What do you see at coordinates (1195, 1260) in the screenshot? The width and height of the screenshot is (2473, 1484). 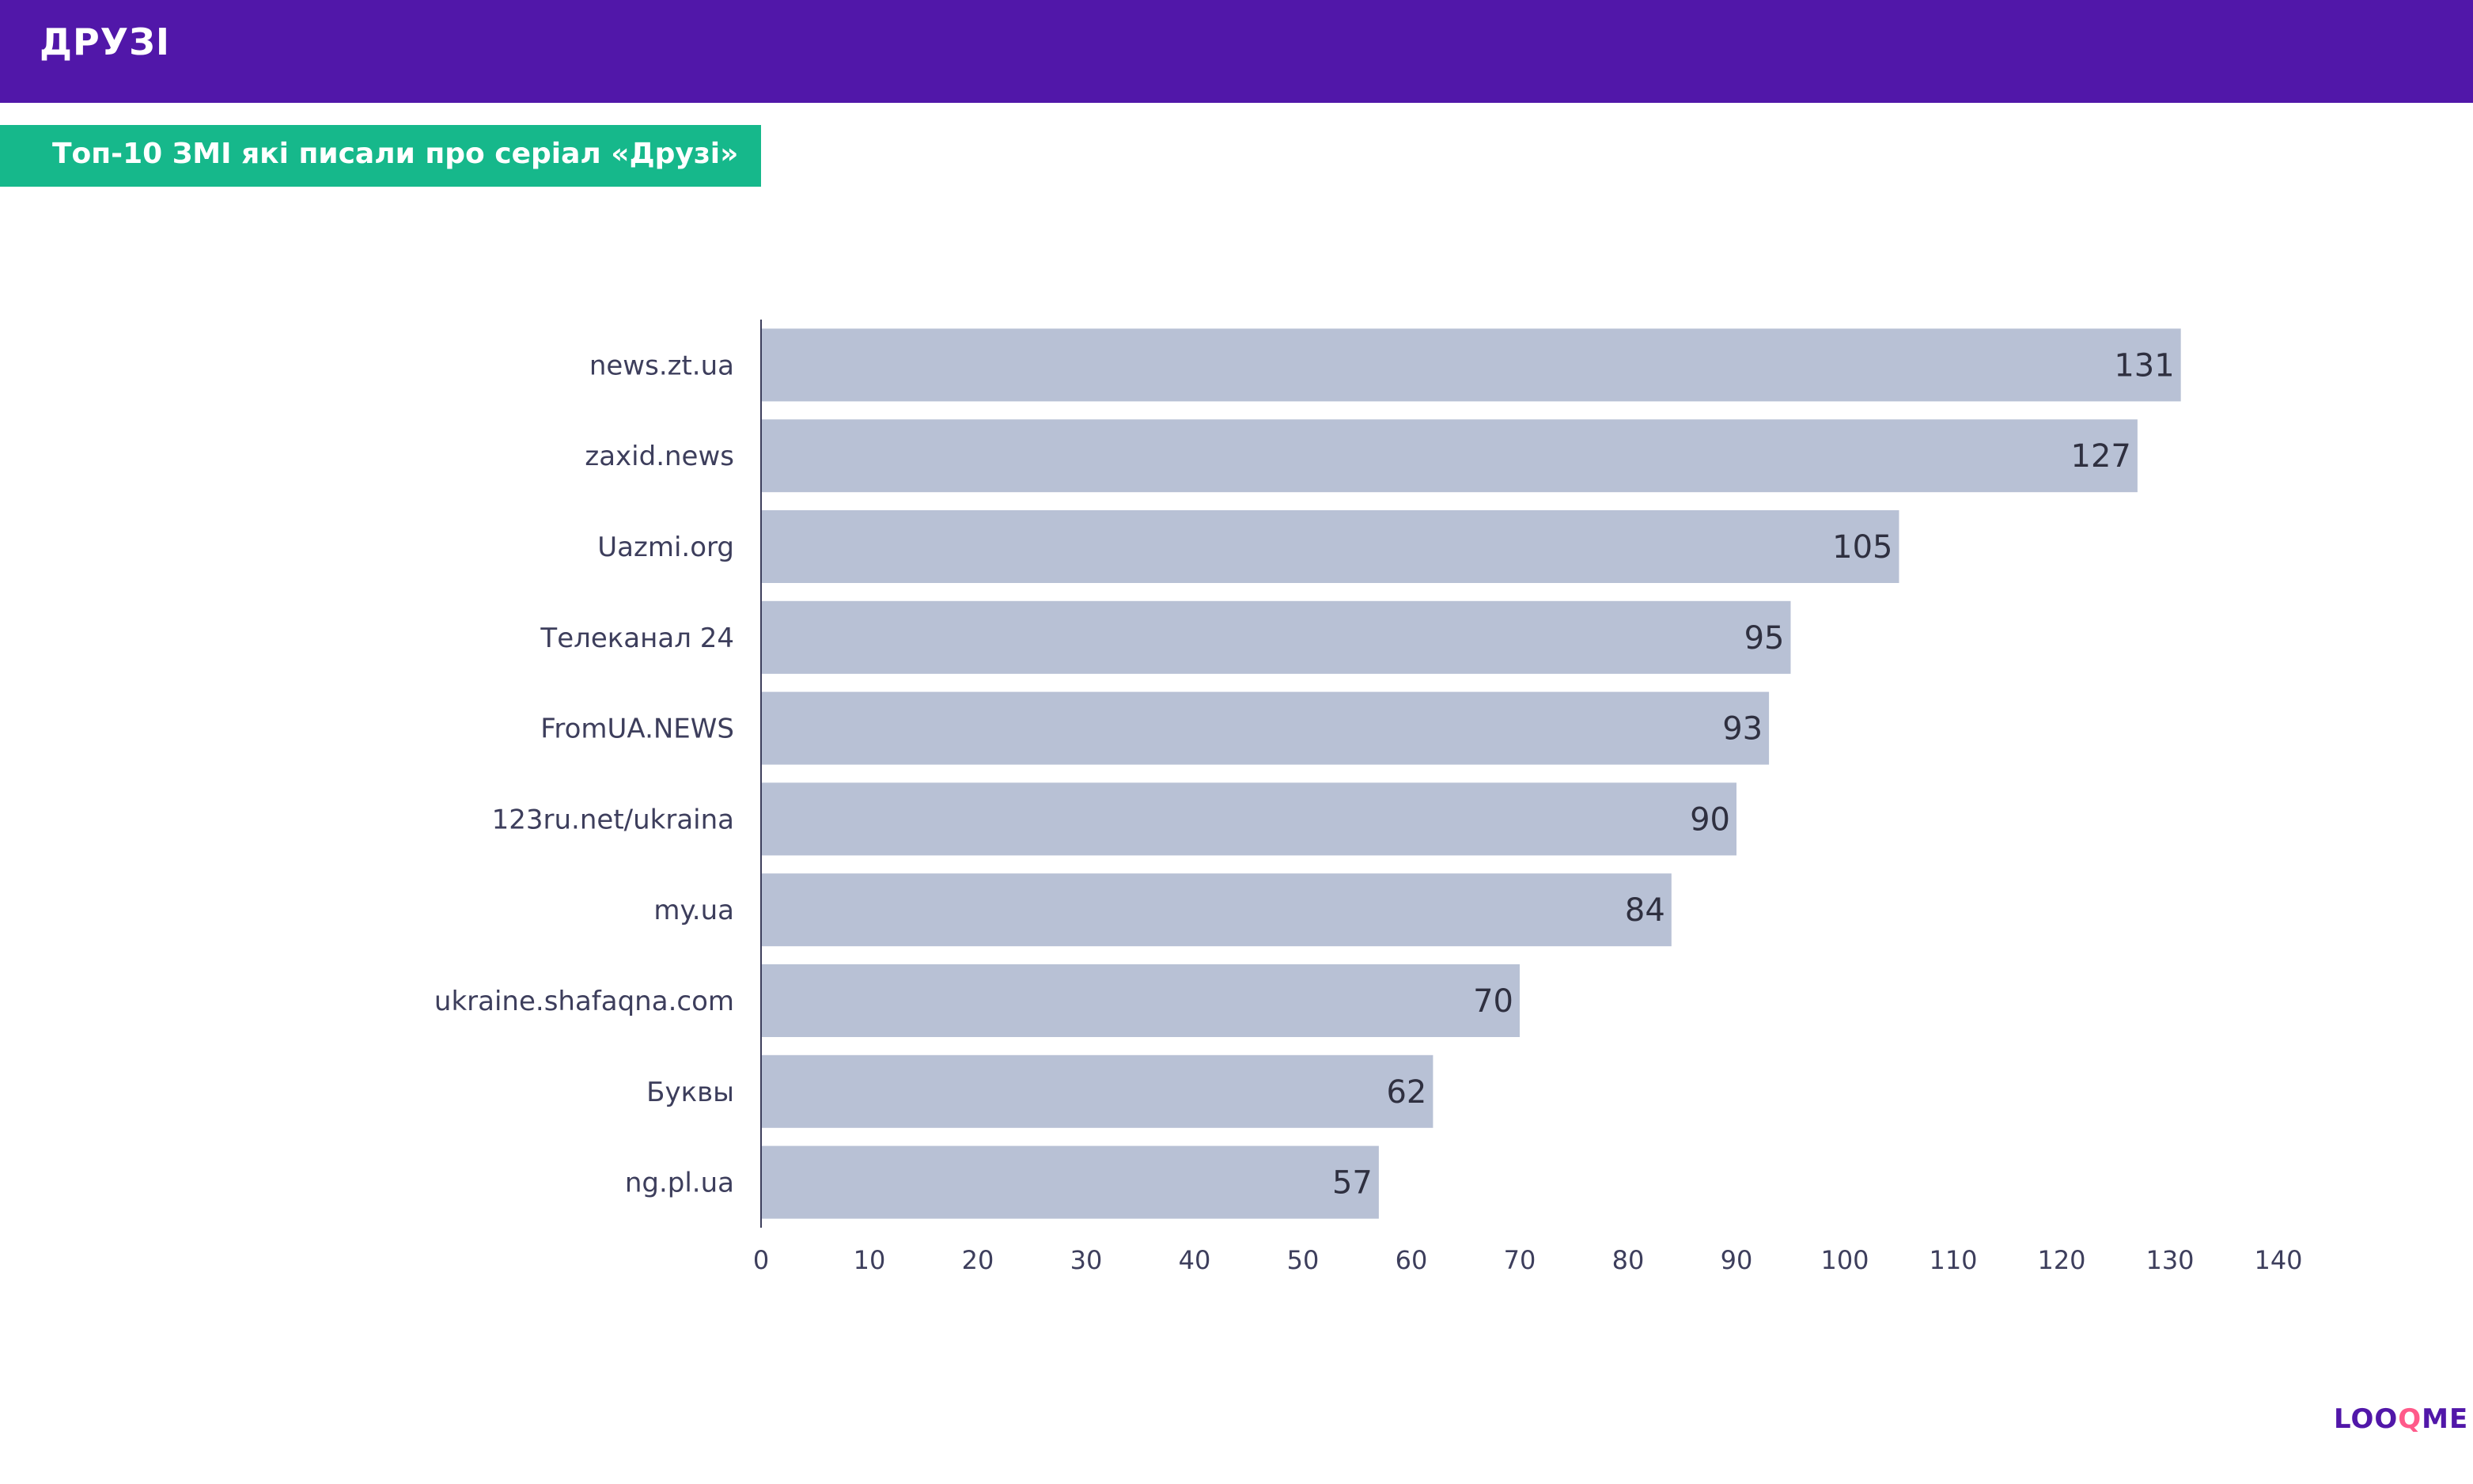 I see `x-tick-label: 40` at bounding box center [1195, 1260].